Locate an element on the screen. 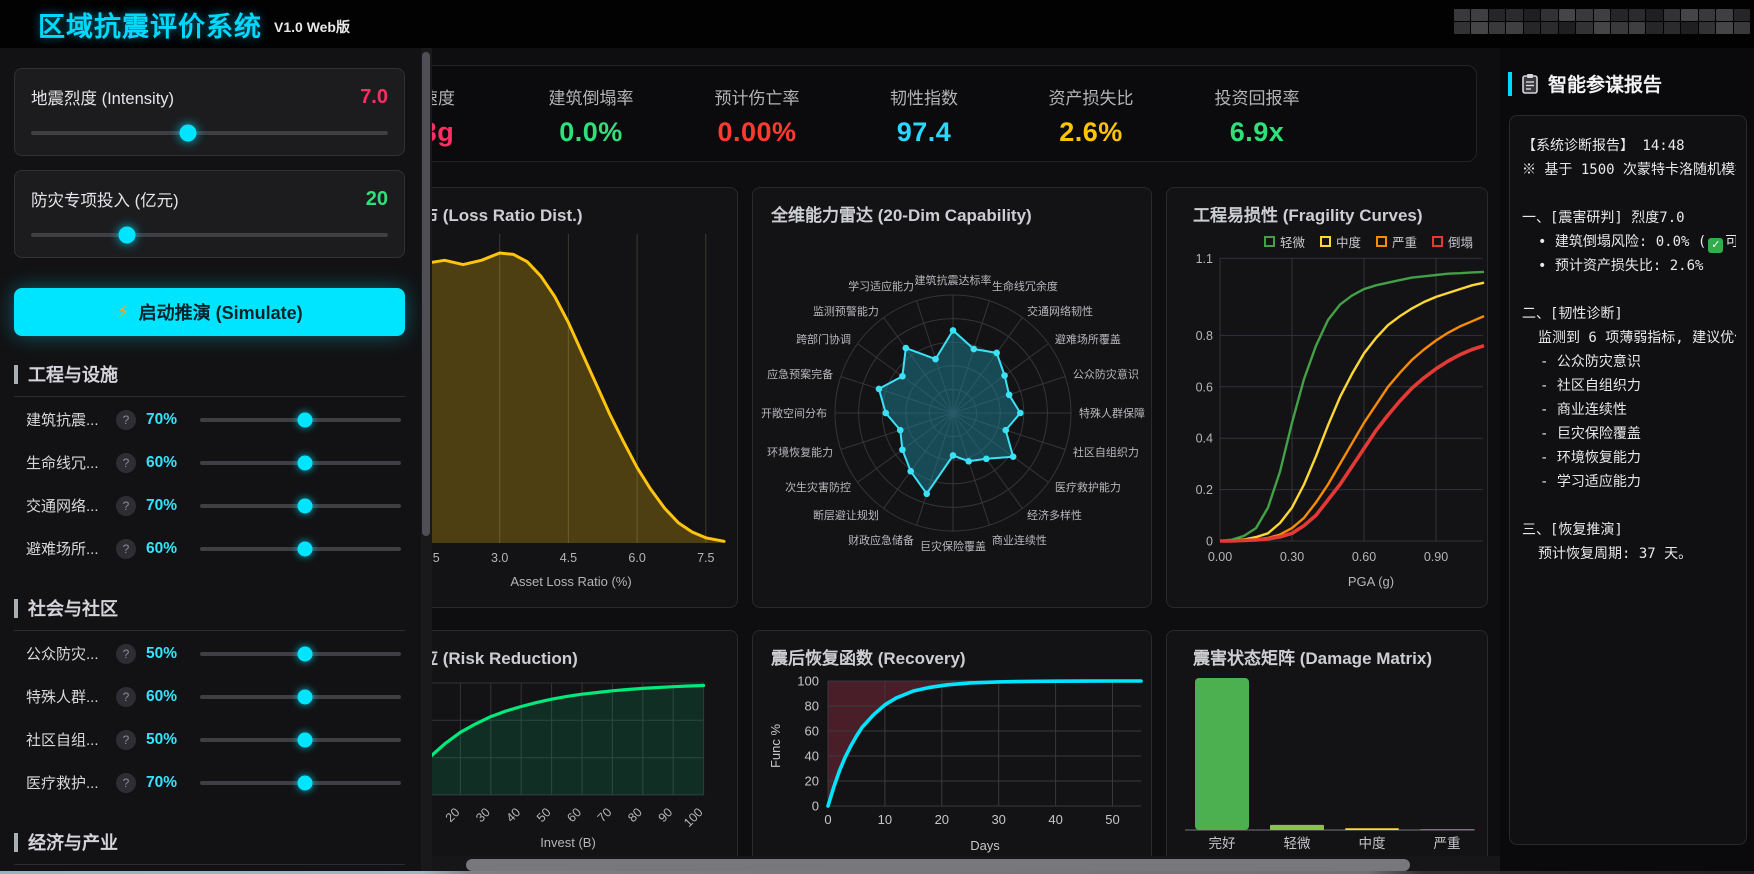 The height and width of the screenshot is (874, 1754). svg-text: 0.4 is located at coordinates (1204, 439).